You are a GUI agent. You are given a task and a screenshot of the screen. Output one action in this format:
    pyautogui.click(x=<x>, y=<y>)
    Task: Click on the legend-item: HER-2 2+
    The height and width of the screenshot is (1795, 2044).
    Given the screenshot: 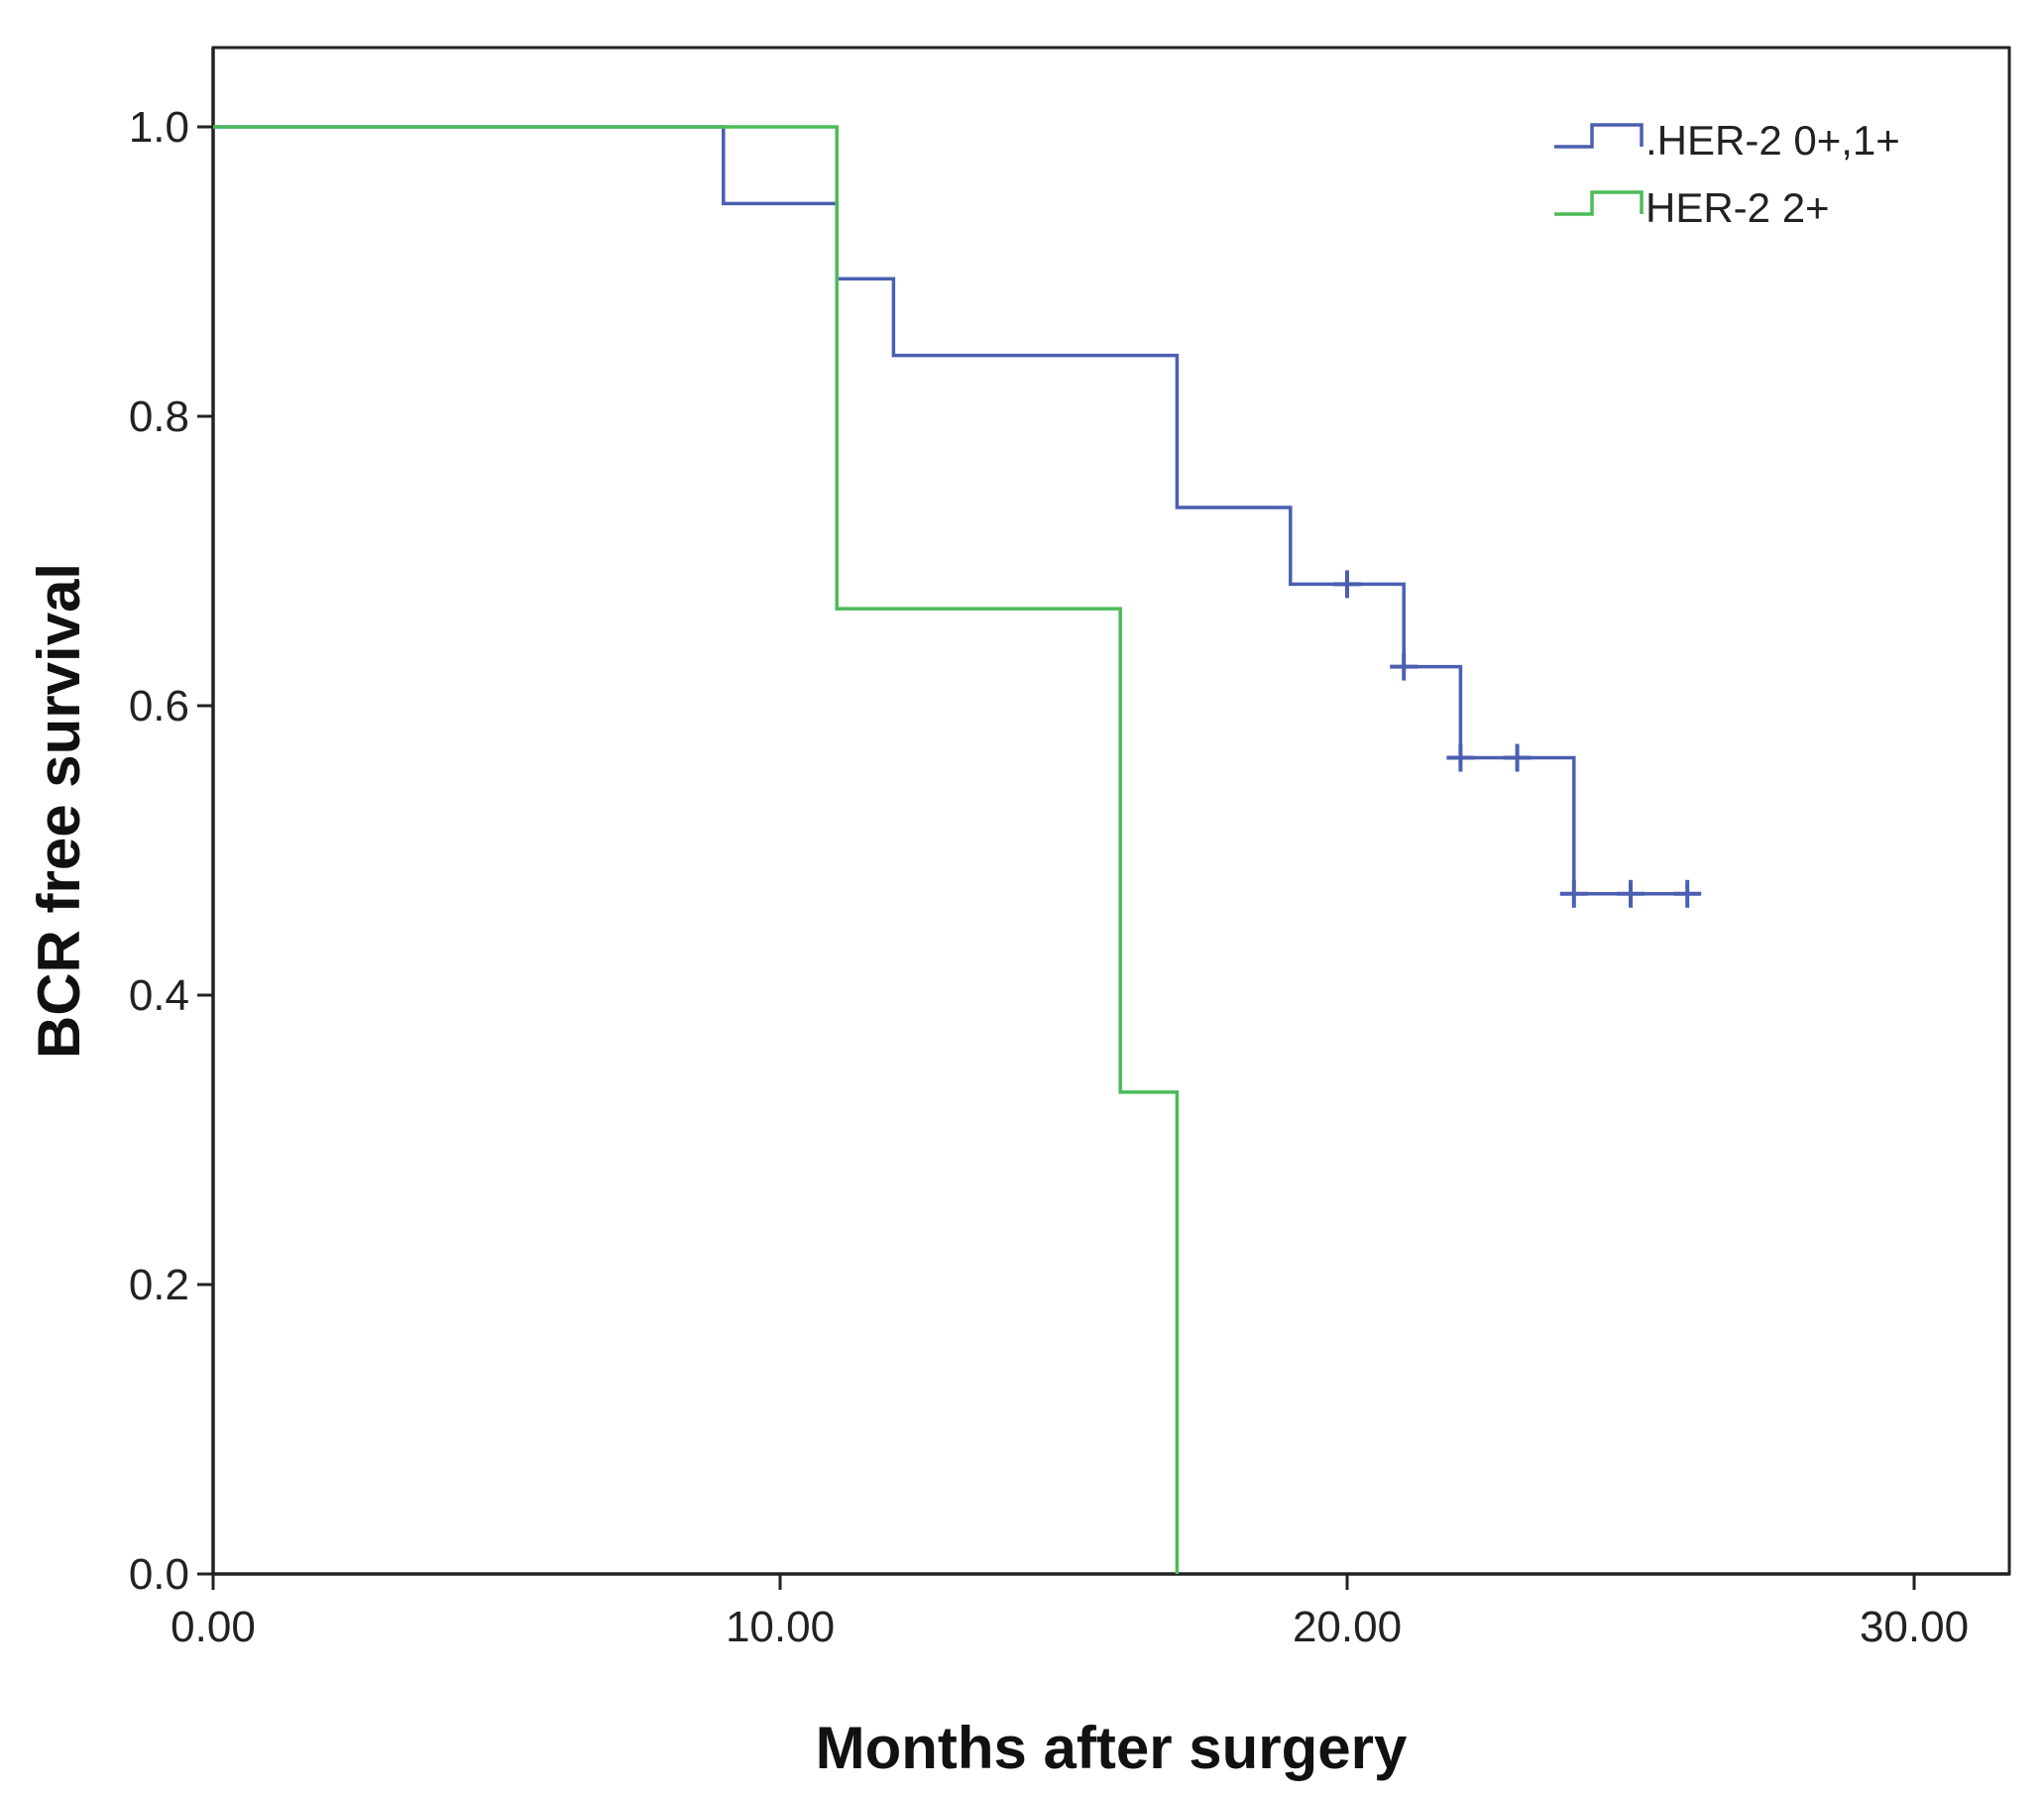 What is the action you would take?
    pyautogui.click(x=1692, y=208)
    